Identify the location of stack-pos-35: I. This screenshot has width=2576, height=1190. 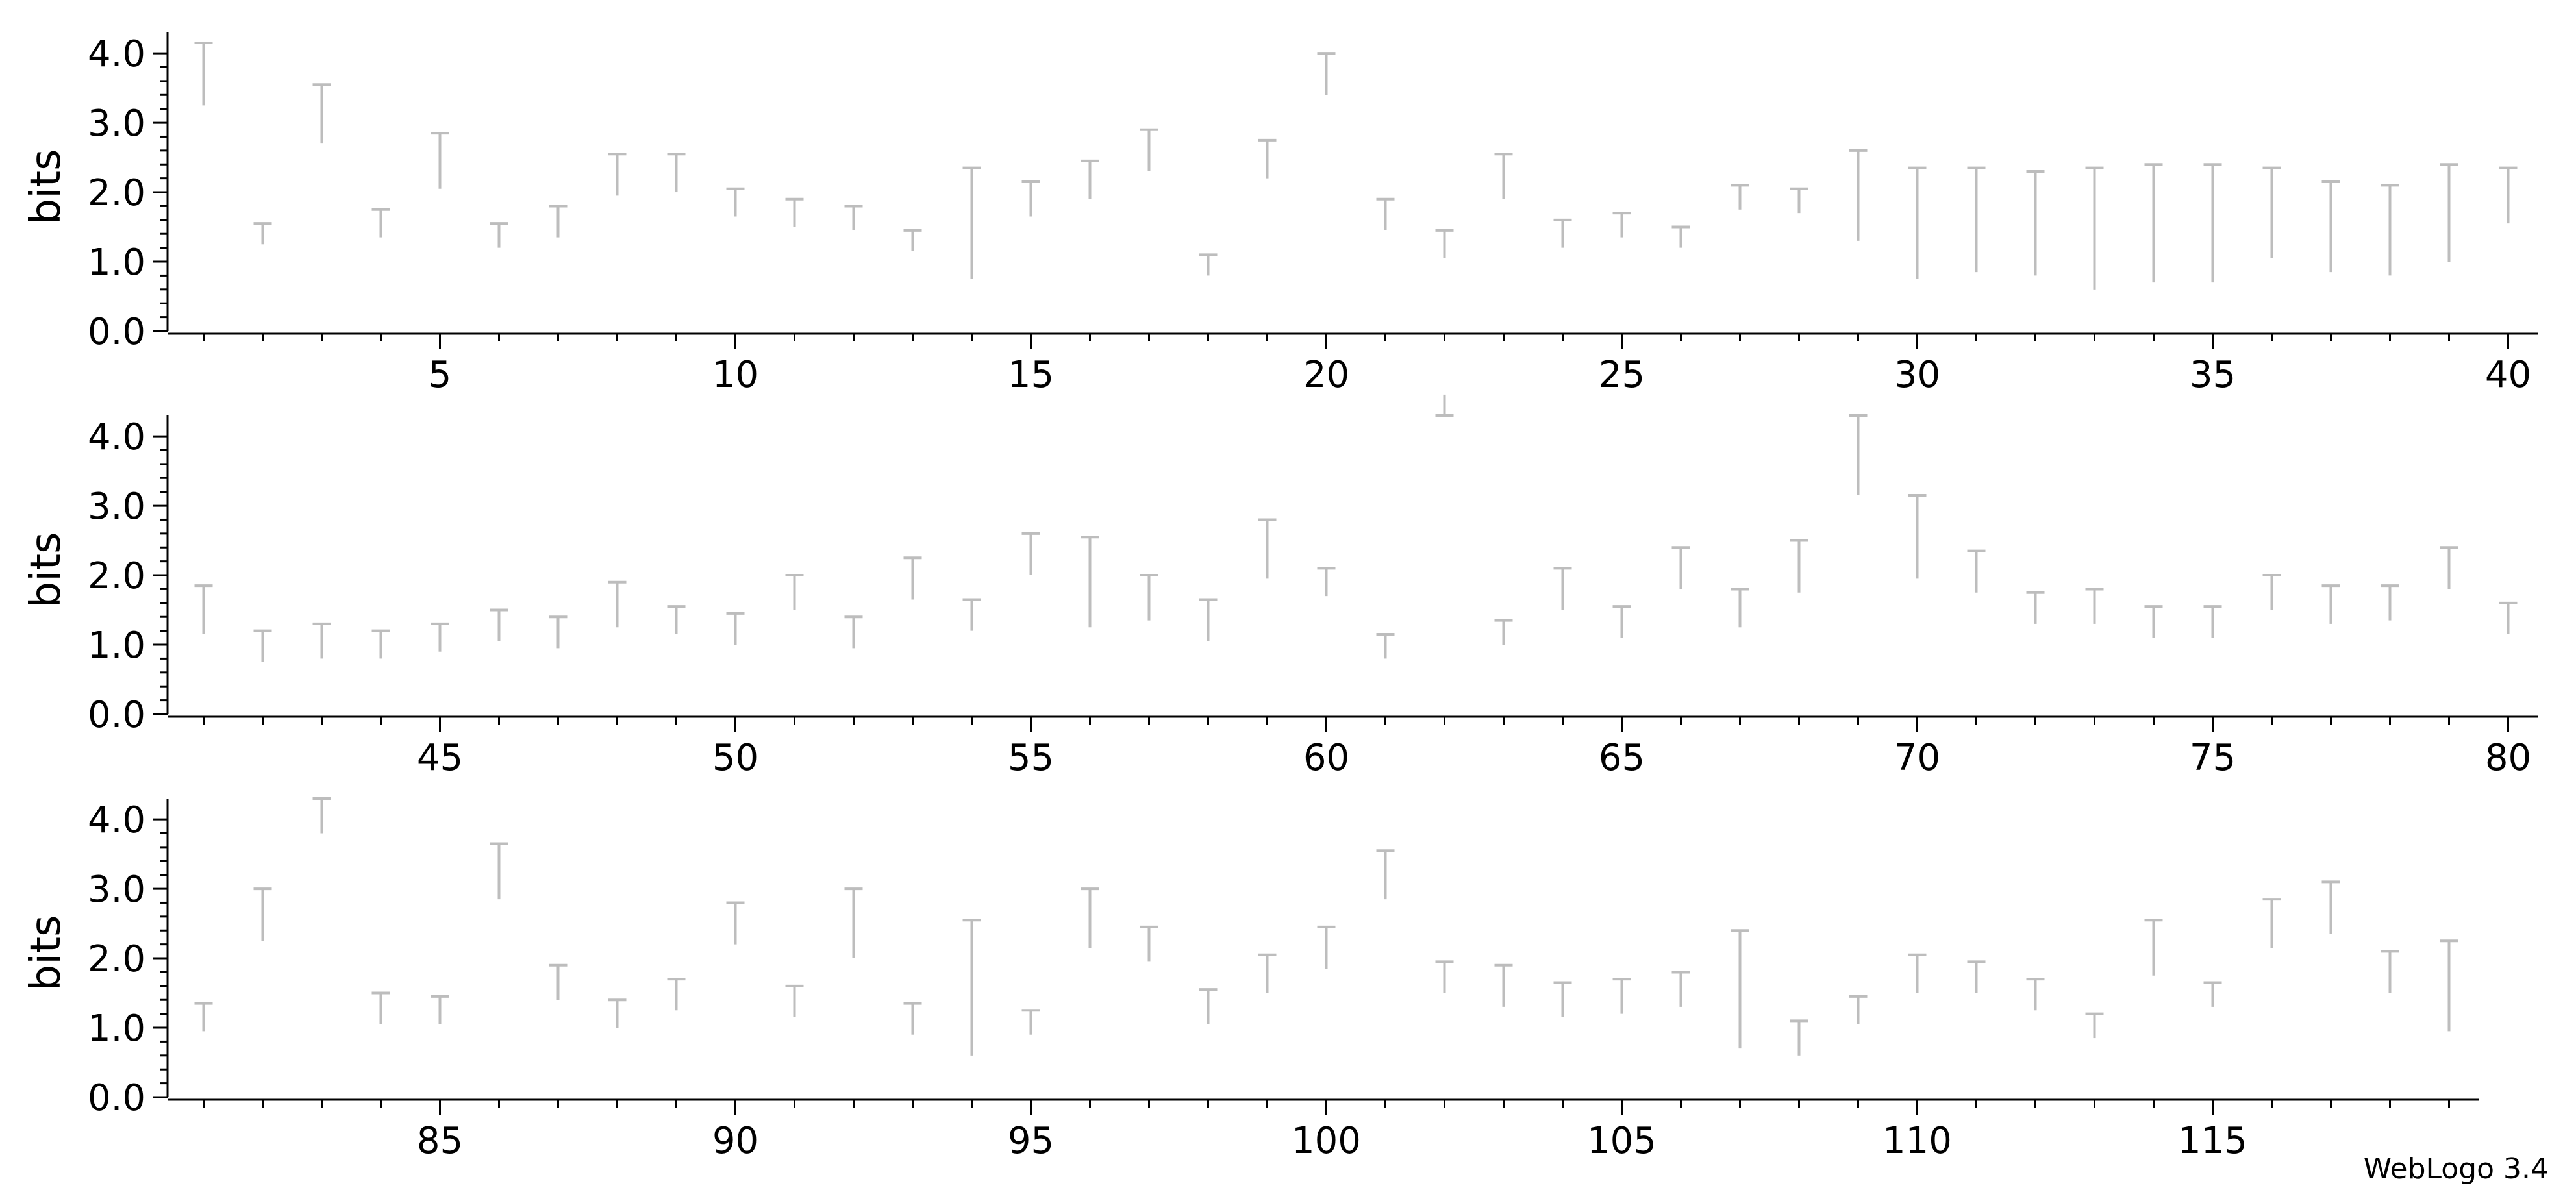
(2212, 223).